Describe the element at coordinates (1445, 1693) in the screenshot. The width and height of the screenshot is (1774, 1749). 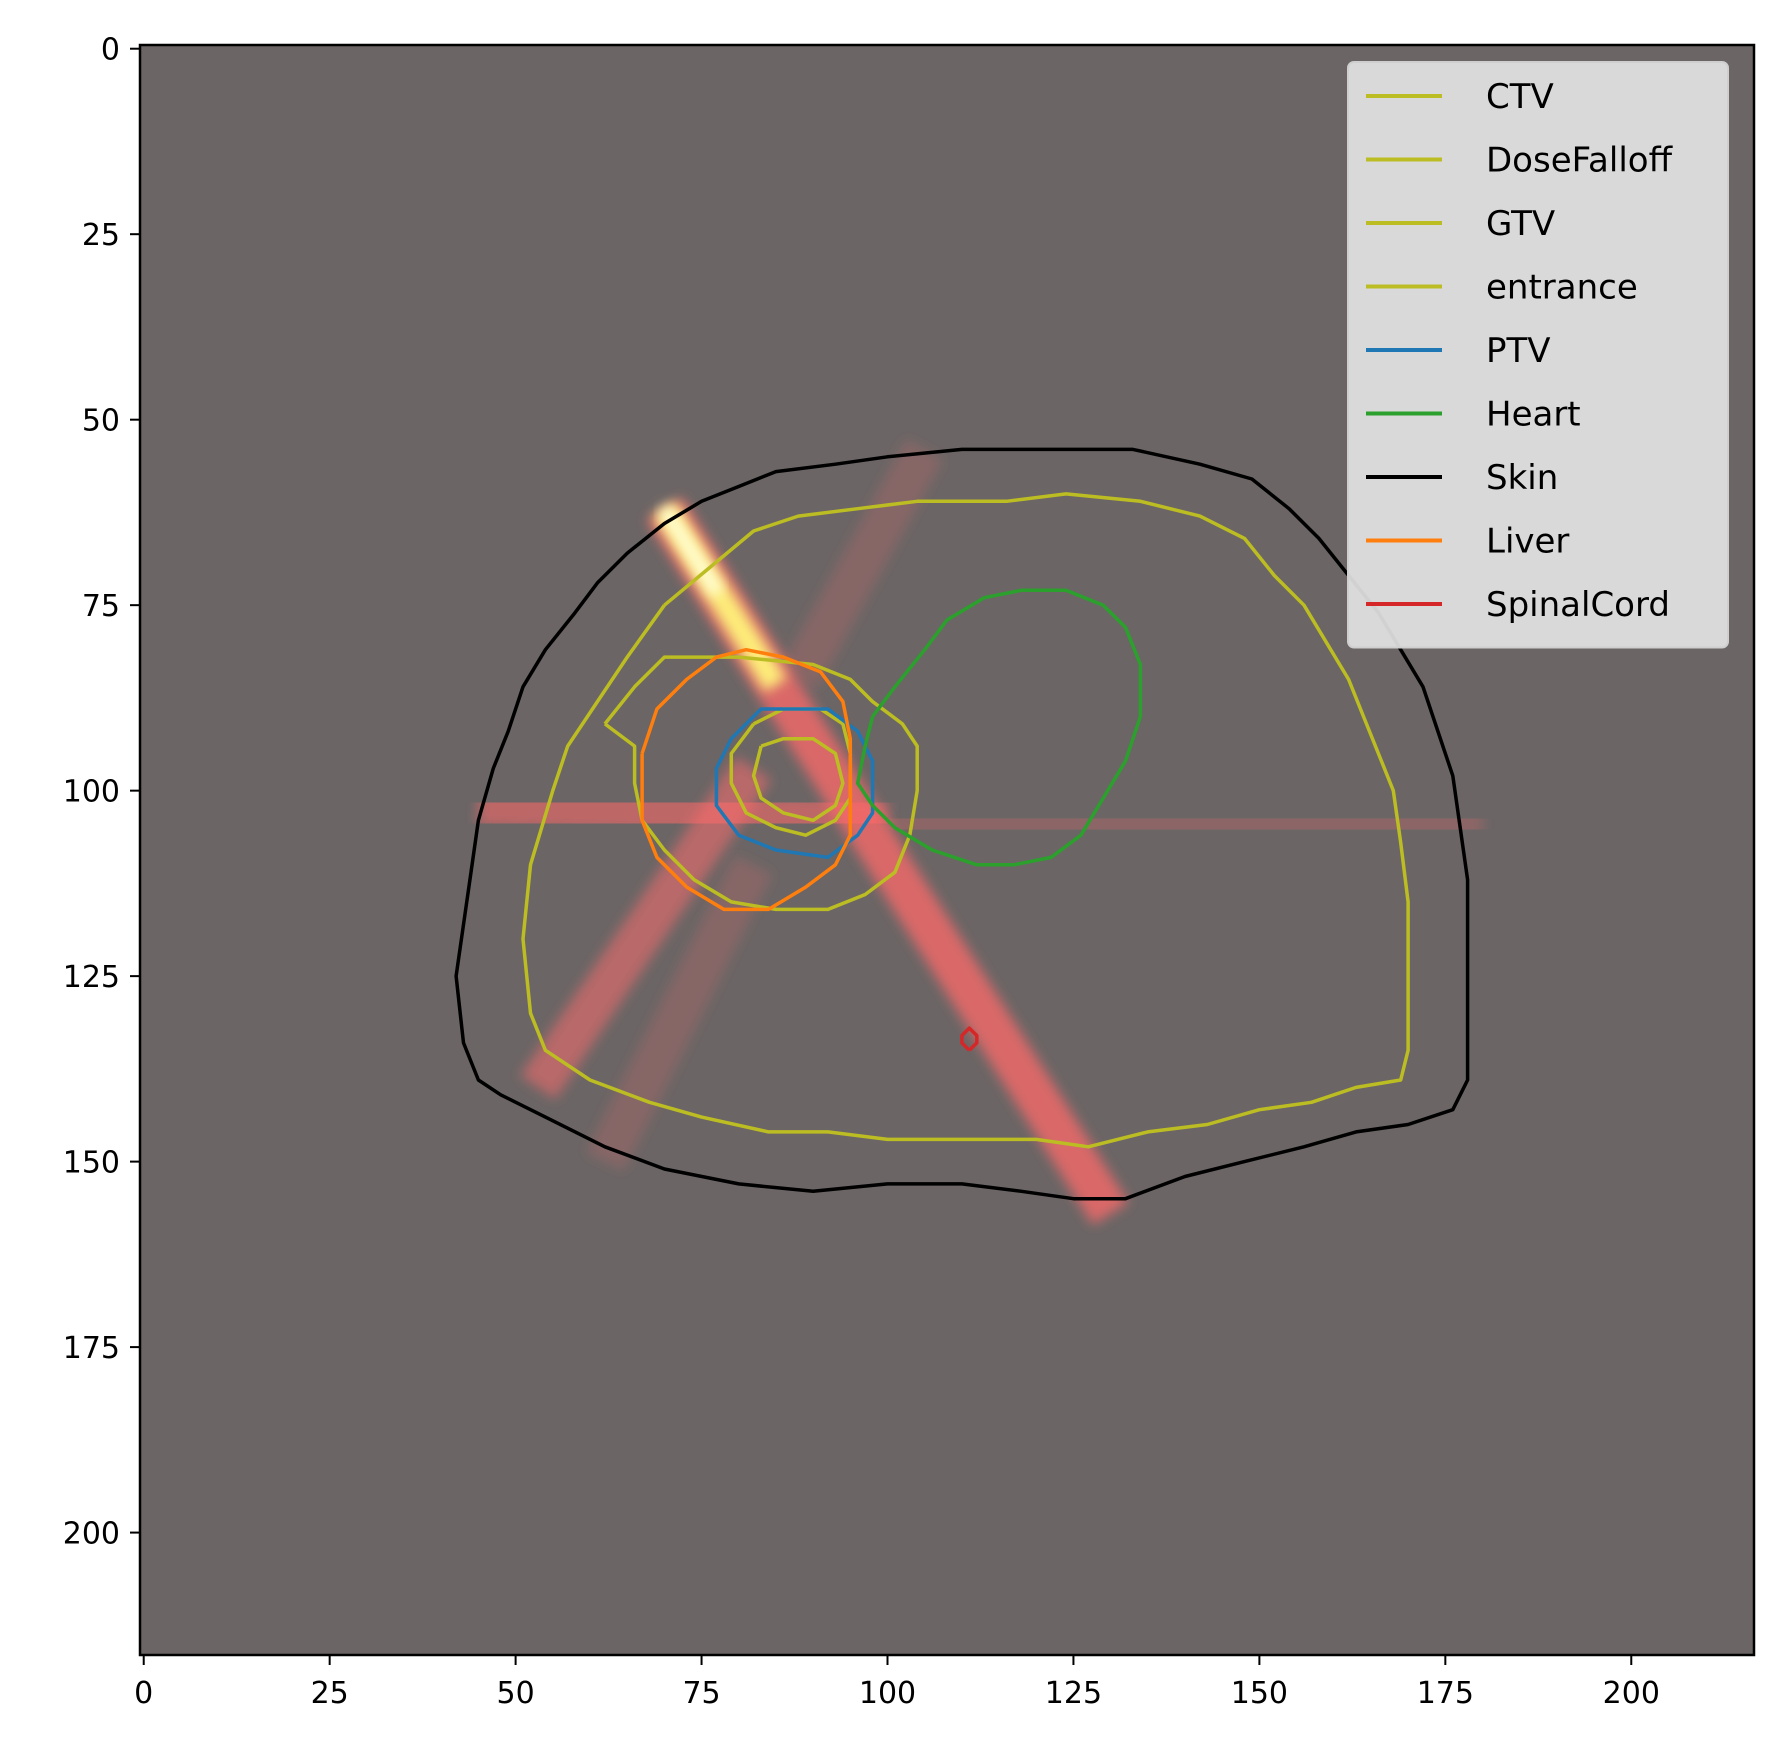
I see `x-tick-label: 175` at that location.